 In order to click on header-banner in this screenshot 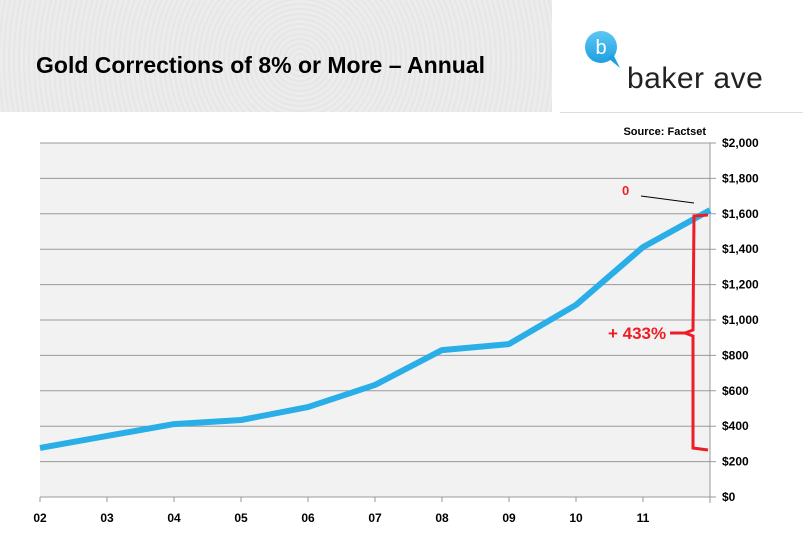, I will do `click(276, 56)`.